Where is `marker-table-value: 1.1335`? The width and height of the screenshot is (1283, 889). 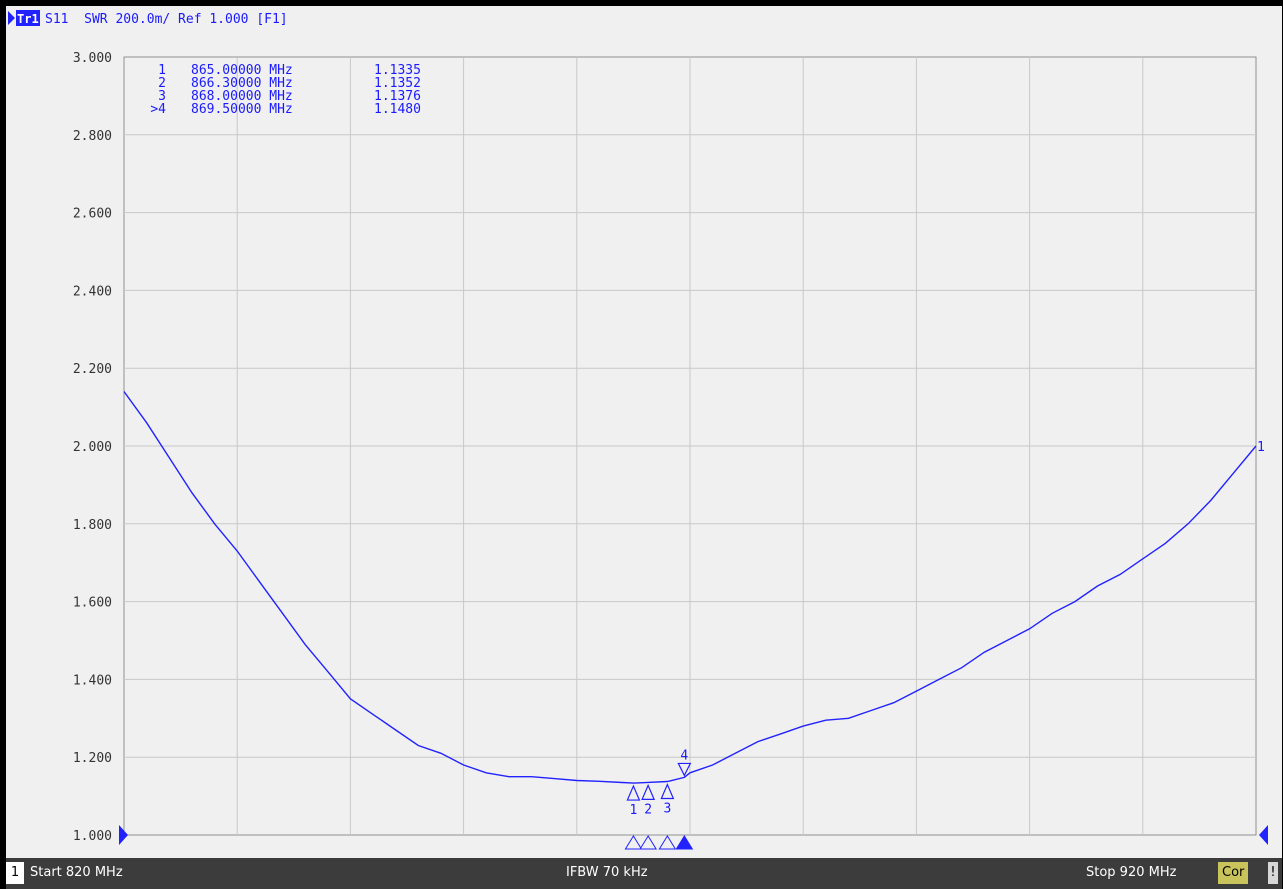
marker-table-value: 1.1335 is located at coordinates (397, 70).